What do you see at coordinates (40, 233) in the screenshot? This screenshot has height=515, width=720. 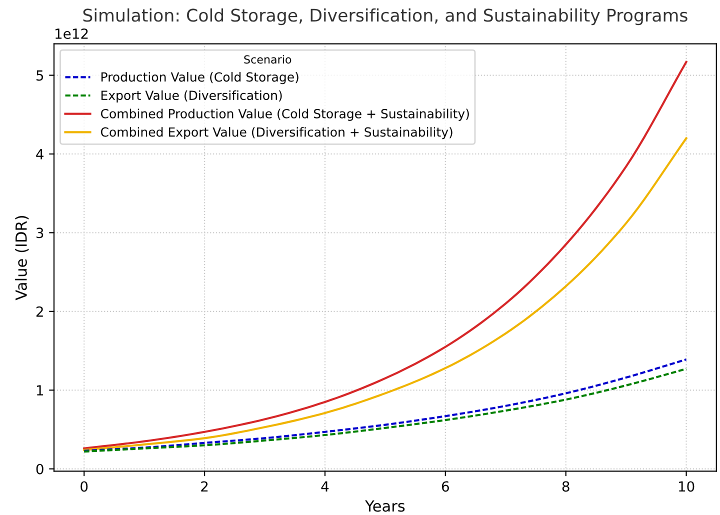 I see `y-tick-label: 3` at bounding box center [40, 233].